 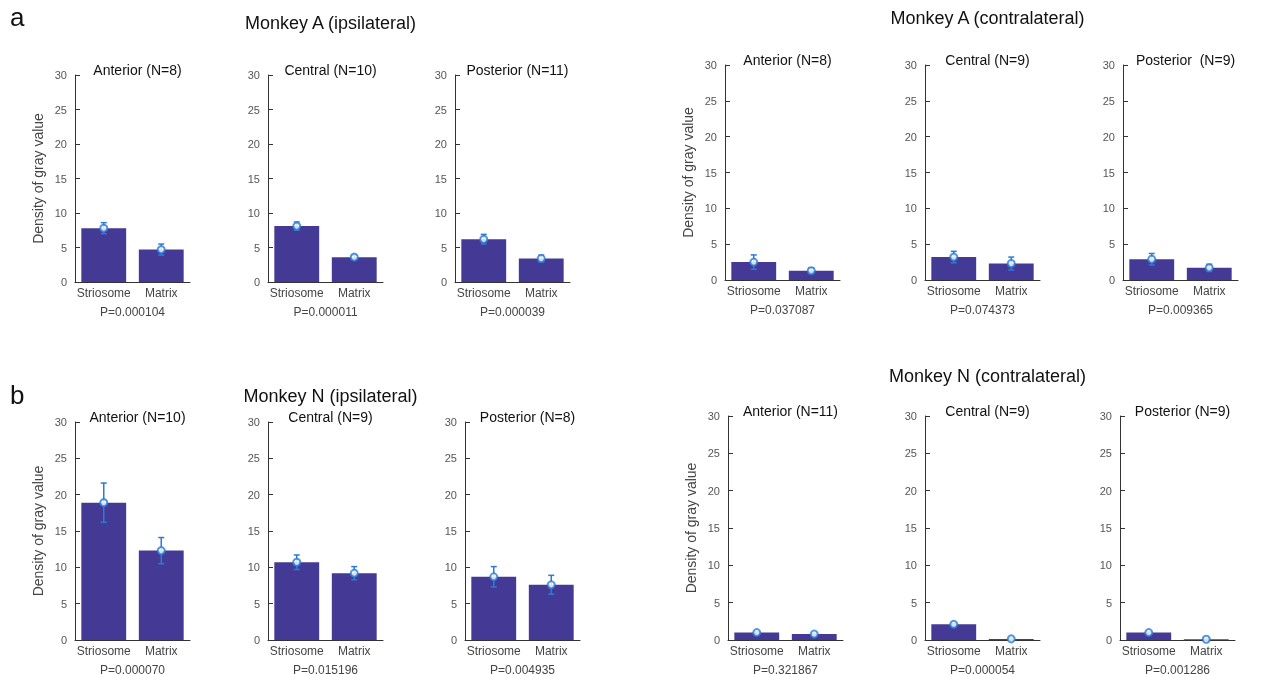 What do you see at coordinates (782, 310) in the screenshot?
I see `x-axis-title: P=0.037087` at bounding box center [782, 310].